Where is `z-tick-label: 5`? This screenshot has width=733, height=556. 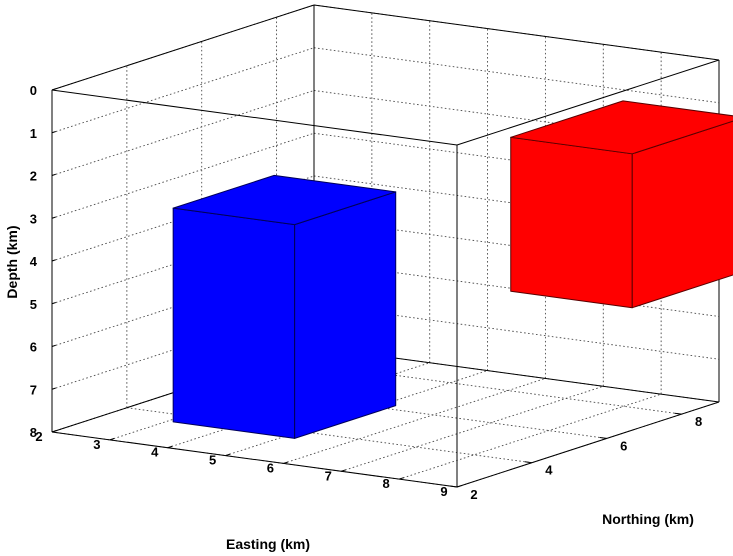
z-tick-label: 5 is located at coordinates (33, 304).